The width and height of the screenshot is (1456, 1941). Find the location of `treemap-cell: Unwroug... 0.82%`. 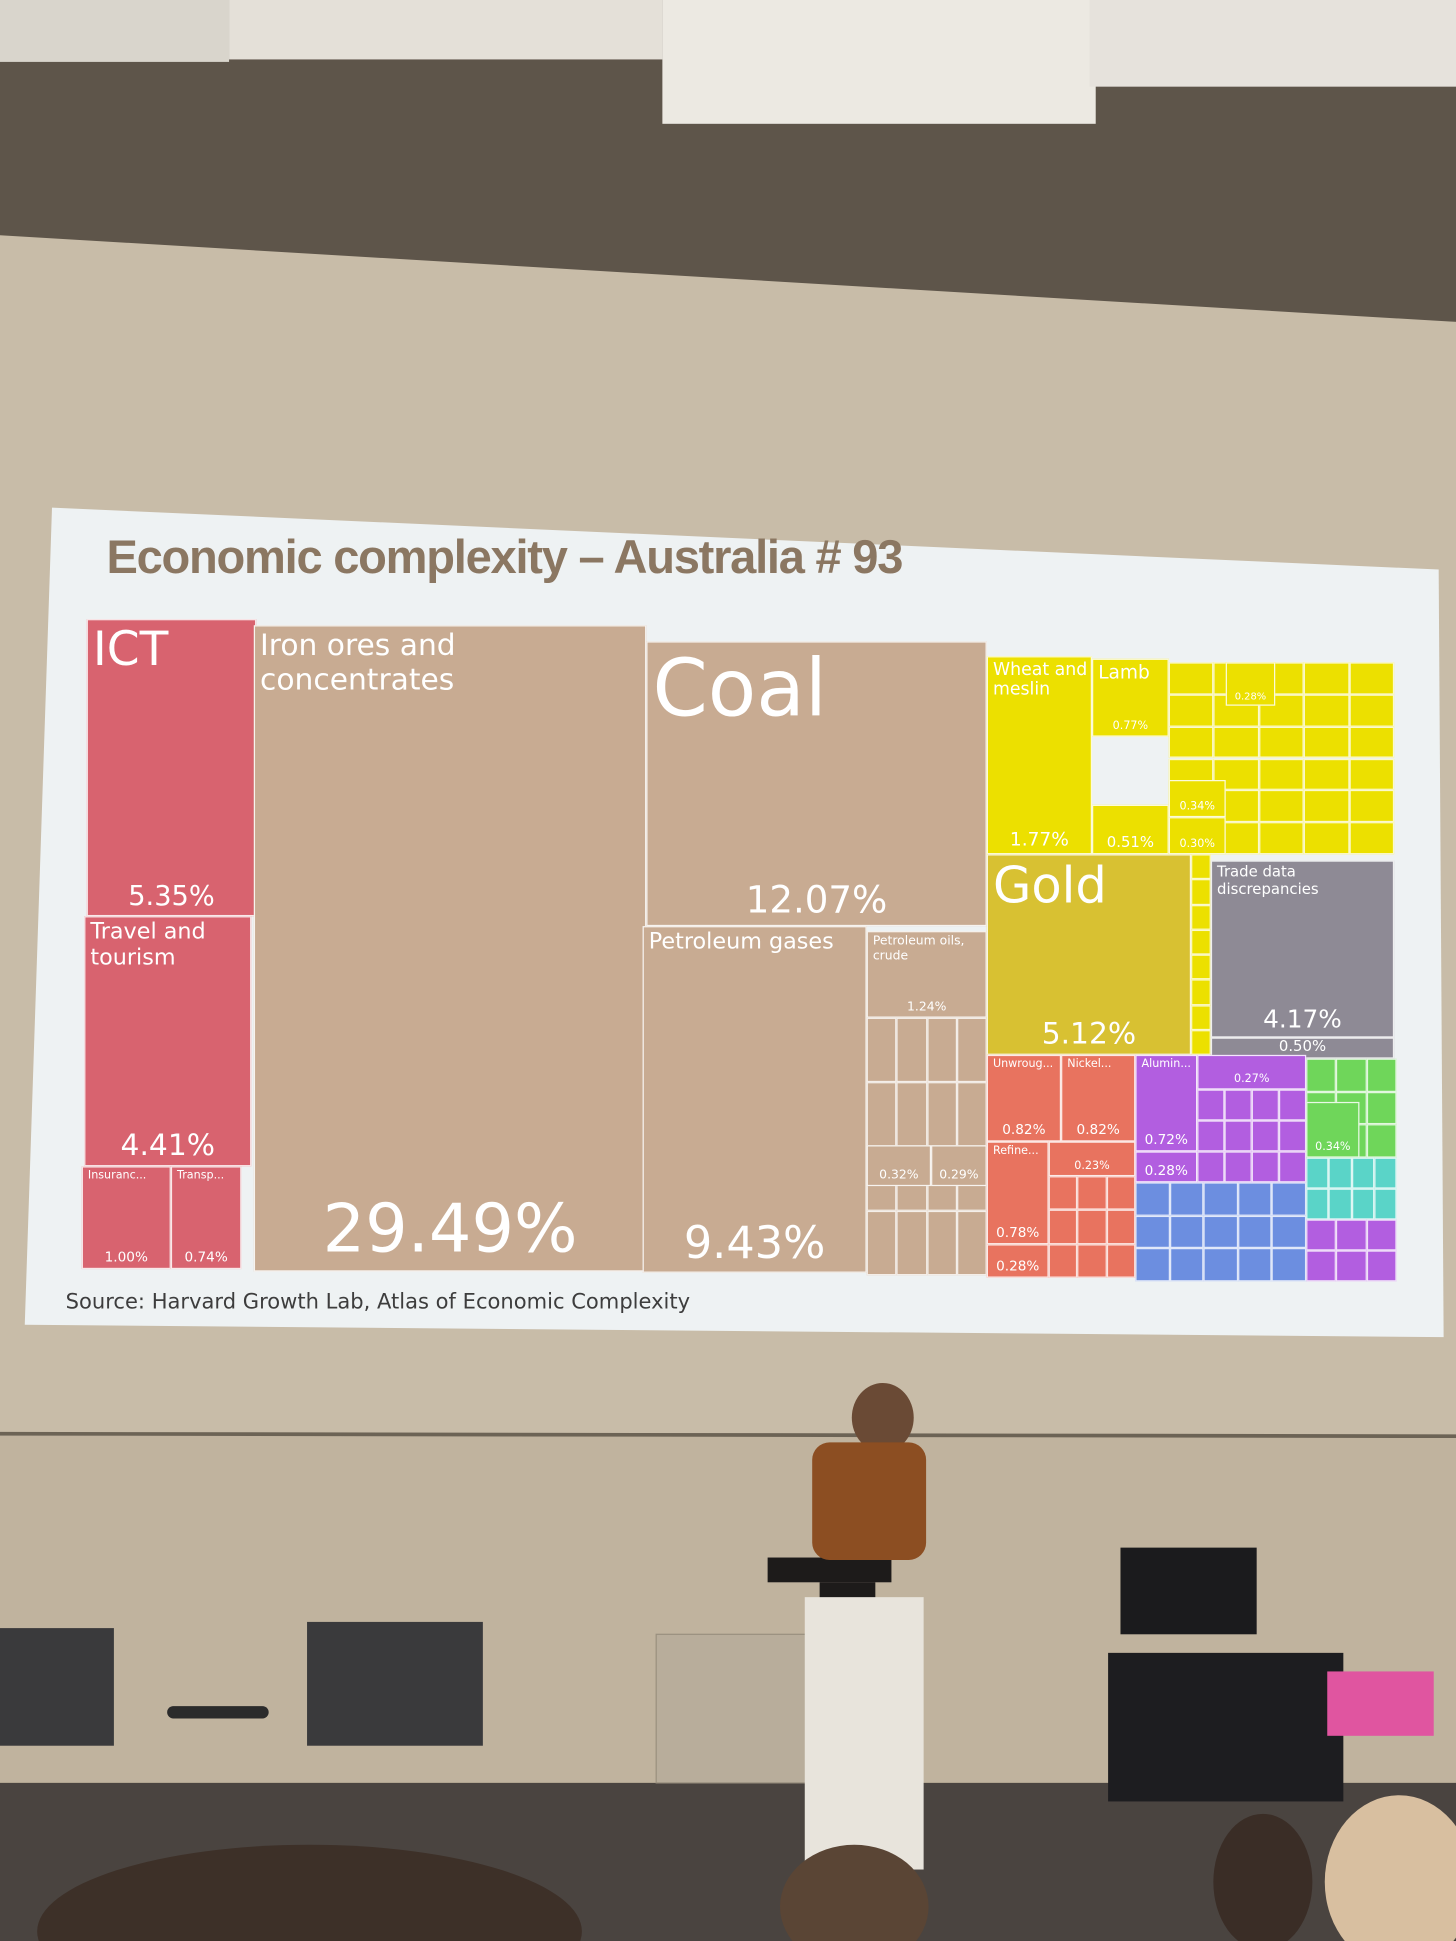

treemap-cell: Unwroug... 0.82% is located at coordinates (1024, 1098).